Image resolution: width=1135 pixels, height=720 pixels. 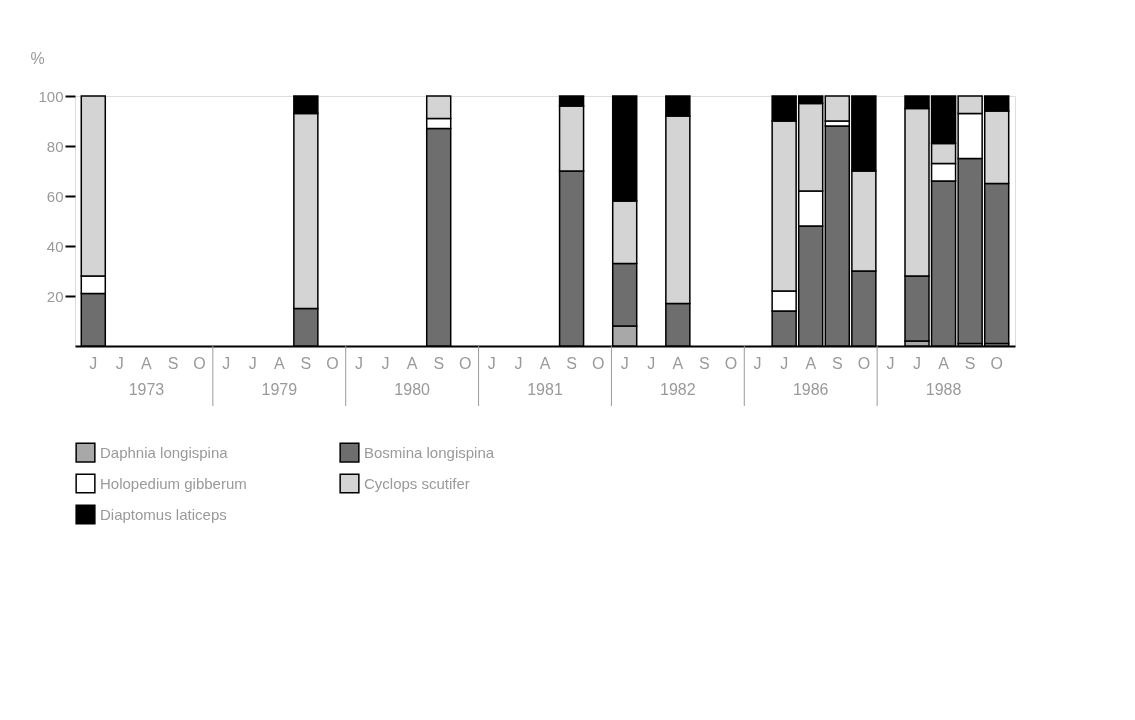 I want to click on legend-label: Bosmina longispina, so click(x=429, y=452).